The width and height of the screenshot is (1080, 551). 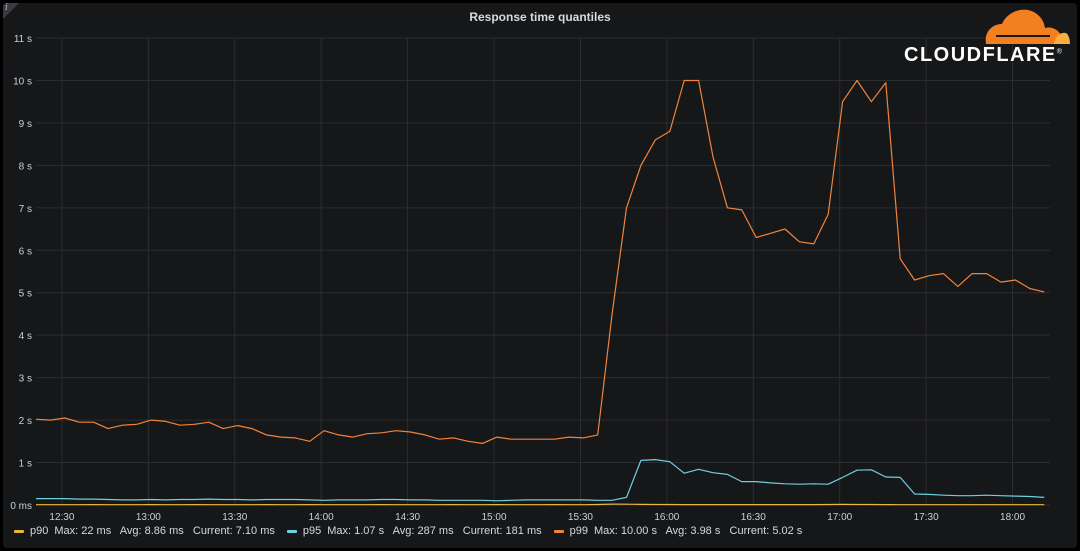 What do you see at coordinates (494, 517) in the screenshot?
I see `x-tick-label: 15:00` at bounding box center [494, 517].